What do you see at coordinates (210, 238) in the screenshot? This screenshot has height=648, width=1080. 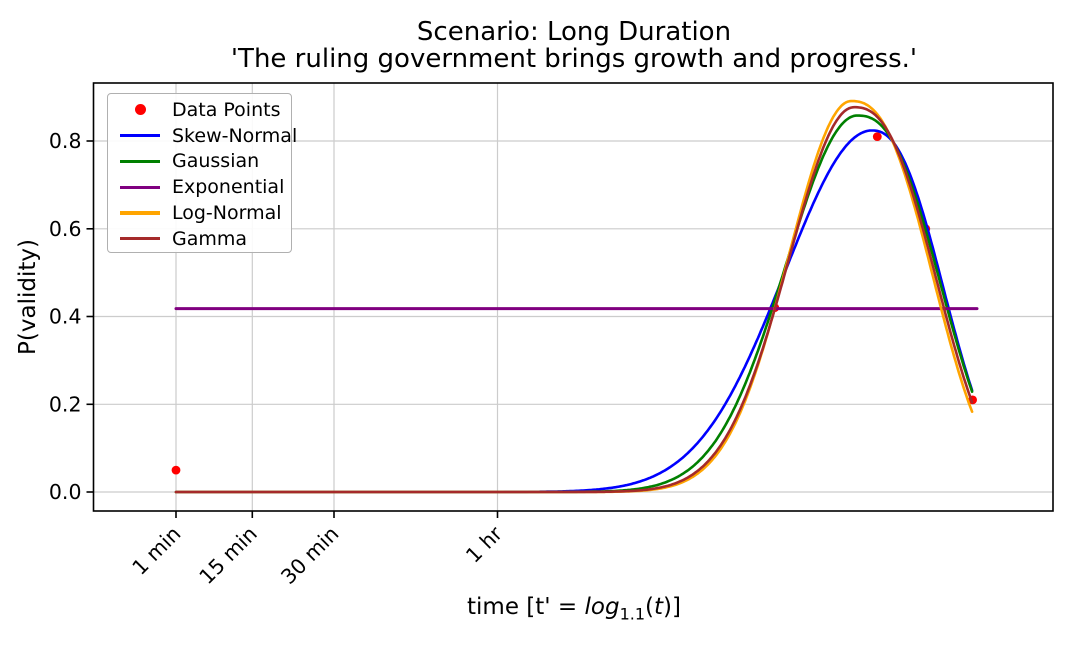 I see `legend-label-gamma: Gamma` at bounding box center [210, 238].